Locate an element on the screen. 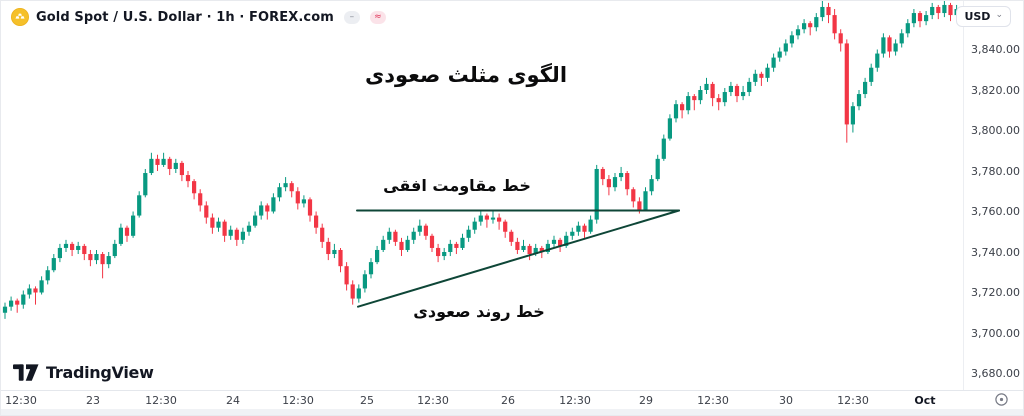 The image size is (1024, 416). time-settings-icon is located at coordinates (1001, 399).